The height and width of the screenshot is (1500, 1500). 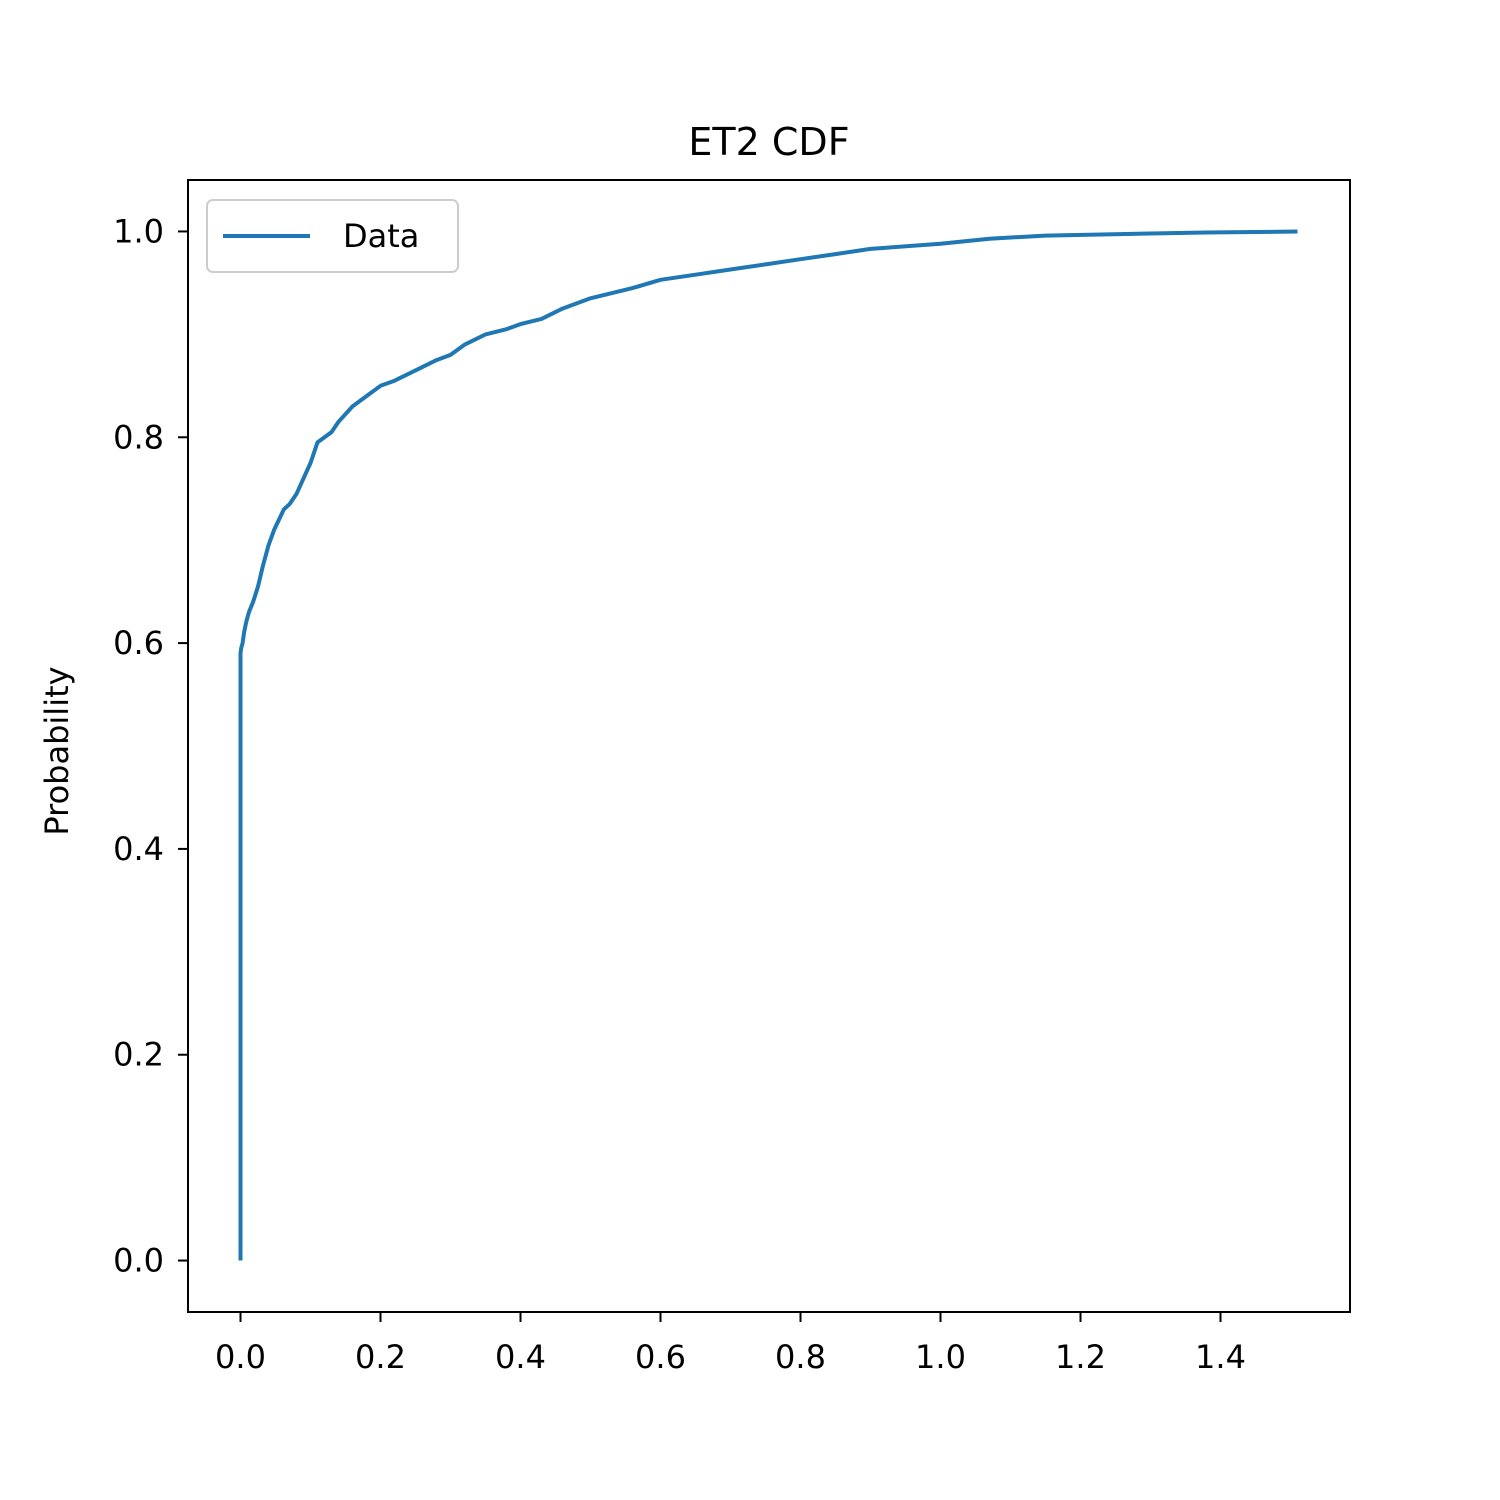 What do you see at coordinates (800, 1357) in the screenshot?
I see `x-tick-label: 0.8` at bounding box center [800, 1357].